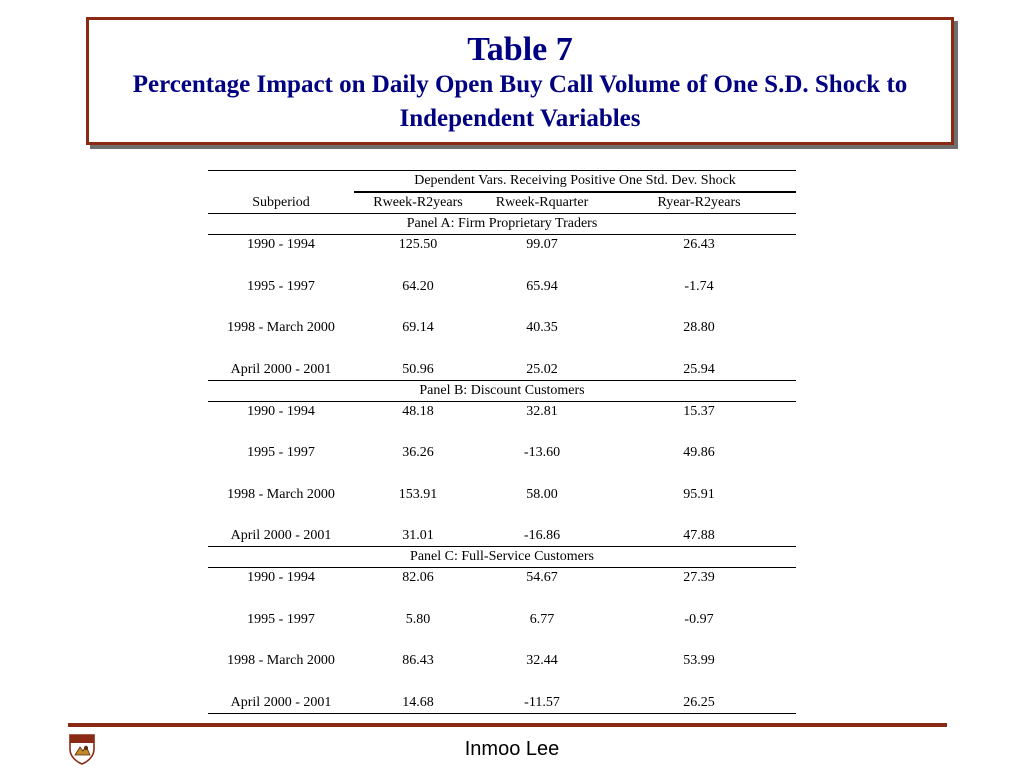  Describe the element at coordinates (542, 452) in the screenshot. I see `value-cell: -13.60` at that location.